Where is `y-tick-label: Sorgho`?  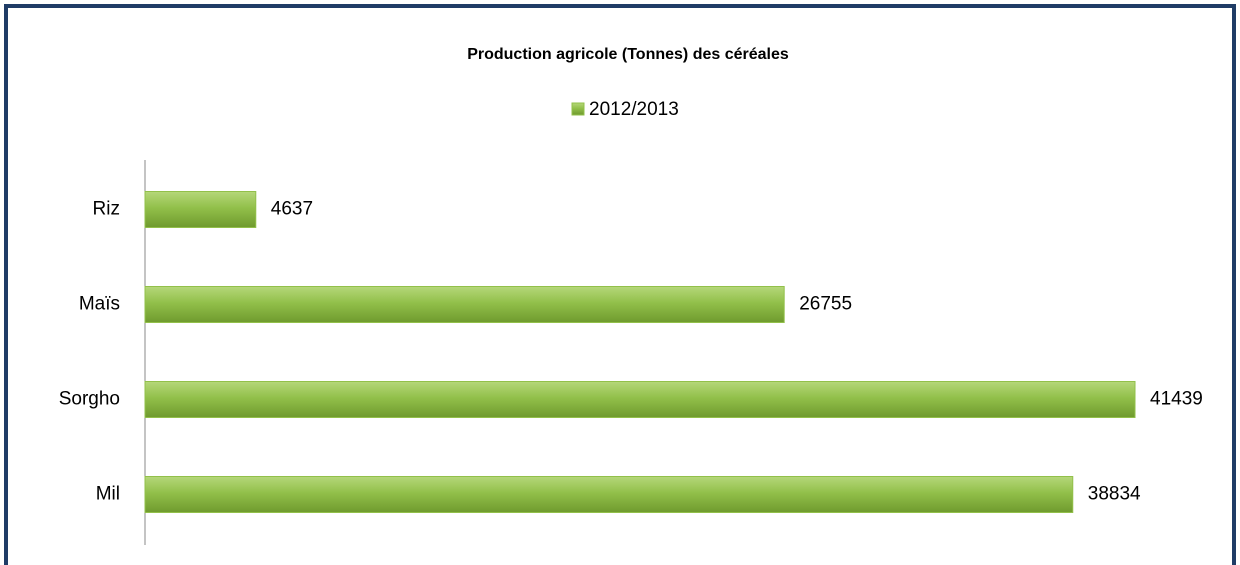 y-tick-label: Sorgho is located at coordinates (89, 399).